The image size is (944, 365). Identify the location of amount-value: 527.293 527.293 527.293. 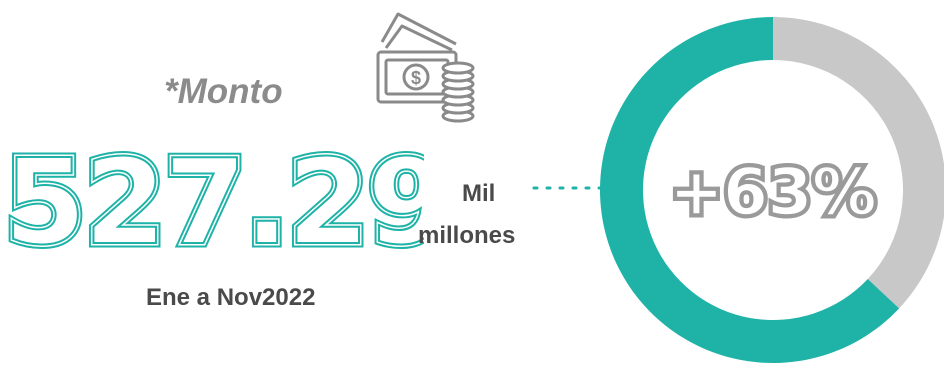
(214, 197).